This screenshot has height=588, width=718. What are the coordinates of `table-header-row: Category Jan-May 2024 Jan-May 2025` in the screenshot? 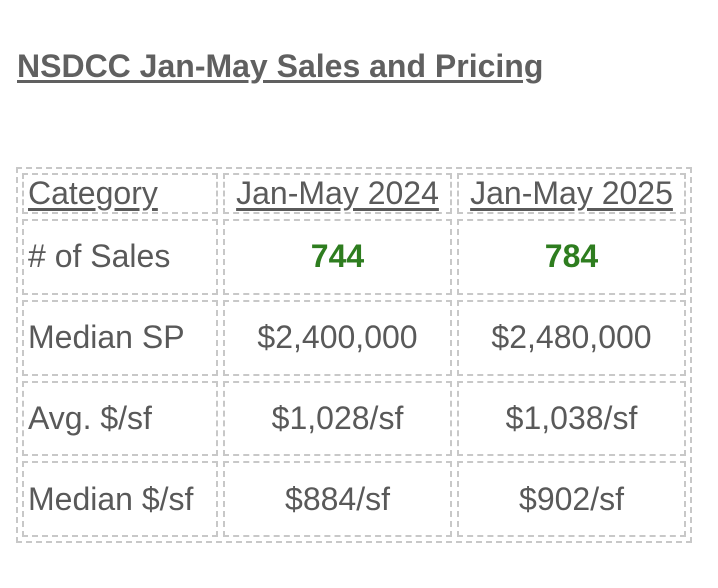 It's located at (354, 193).